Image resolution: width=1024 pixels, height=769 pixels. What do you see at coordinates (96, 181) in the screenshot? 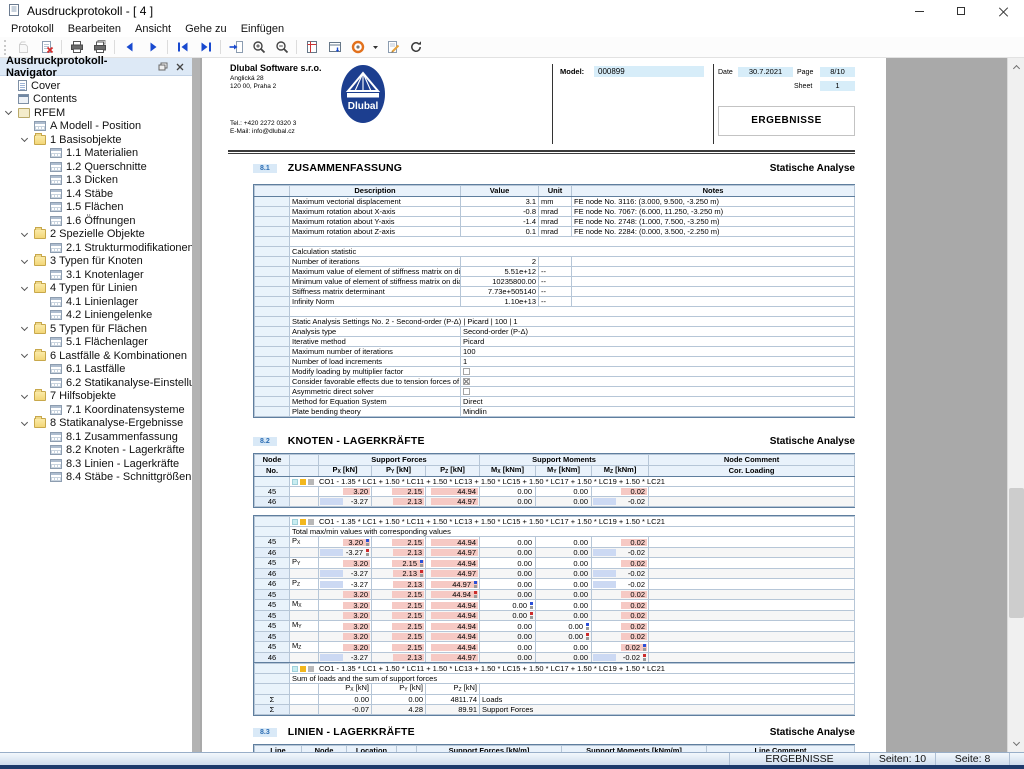
I see `tree-item-1-3-dicken: 1.3 Dicken` at bounding box center [96, 181].